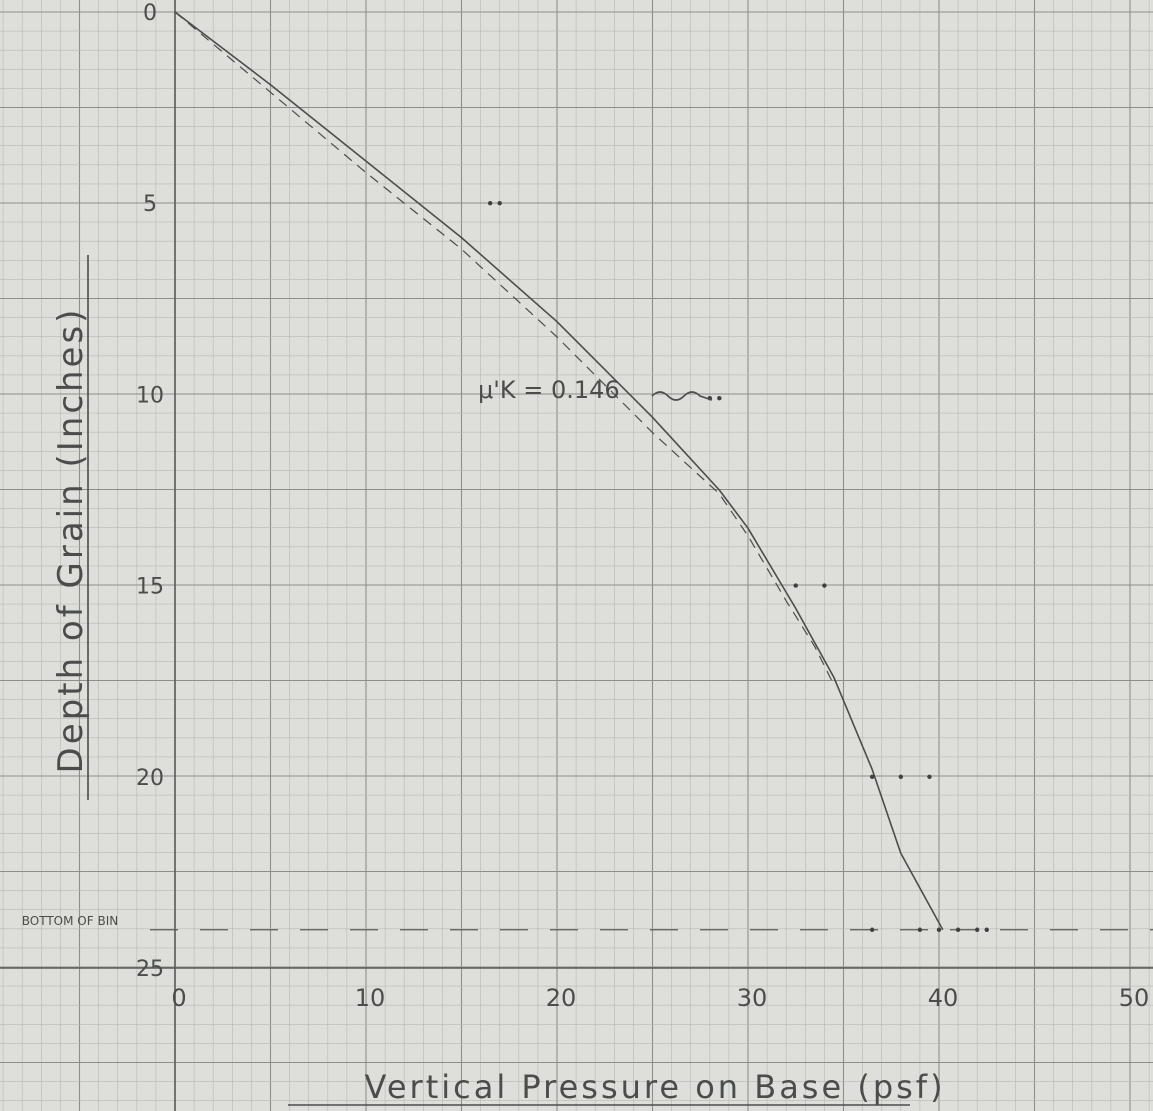  I want to click on mu-k-annotation: μ'K = 0.146, so click(549, 390).